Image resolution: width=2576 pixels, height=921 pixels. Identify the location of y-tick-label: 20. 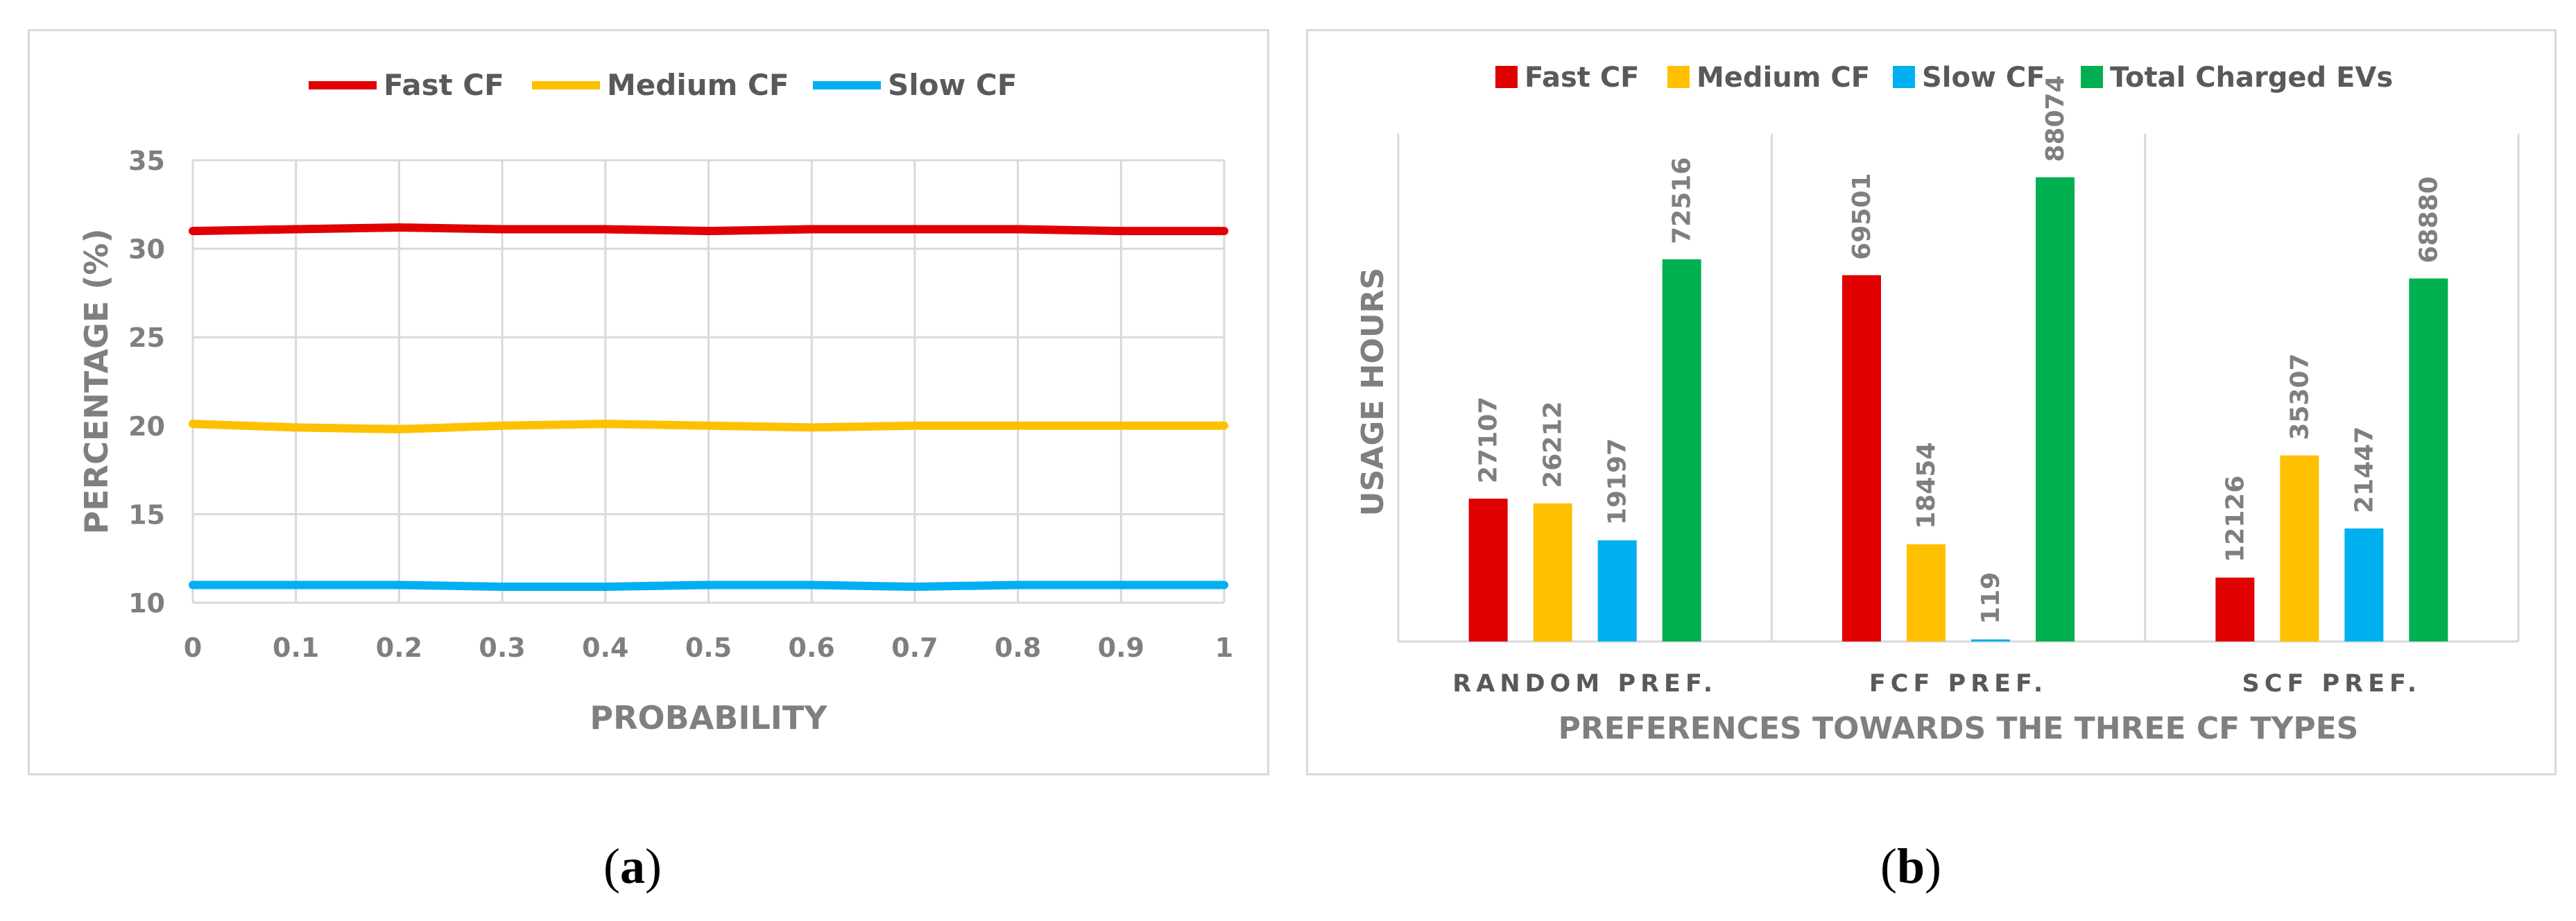
(146, 426).